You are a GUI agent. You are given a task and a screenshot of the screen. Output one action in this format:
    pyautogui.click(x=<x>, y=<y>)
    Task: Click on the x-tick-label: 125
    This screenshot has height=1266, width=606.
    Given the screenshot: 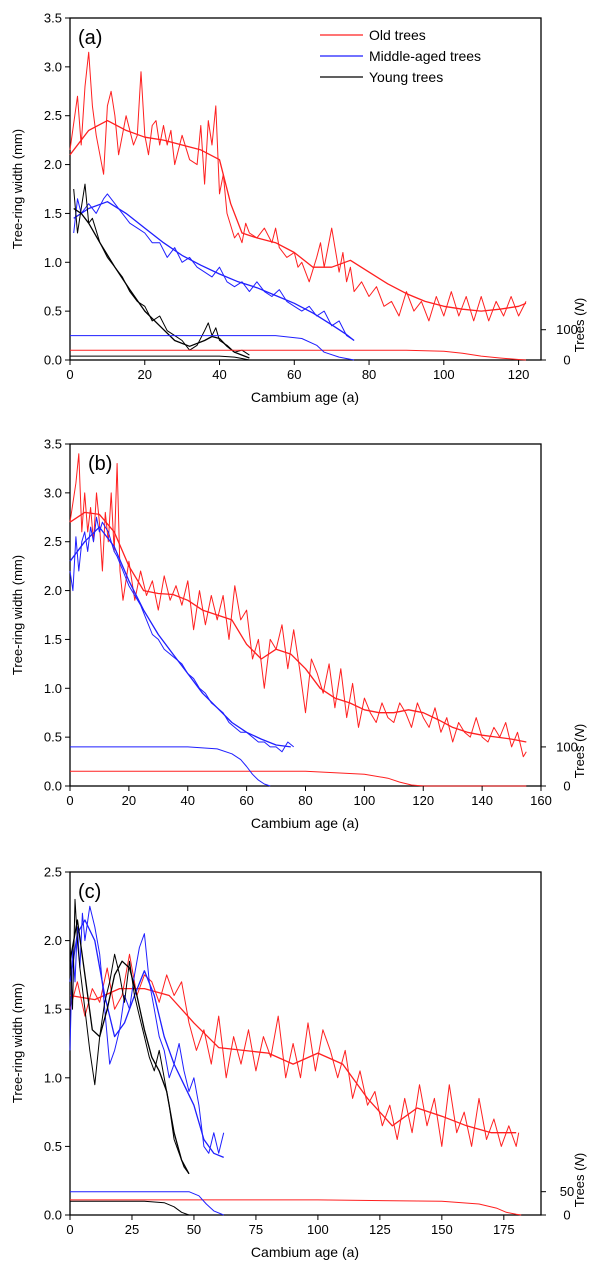 What is the action you would take?
    pyautogui.click(x=380, y=1229)
    